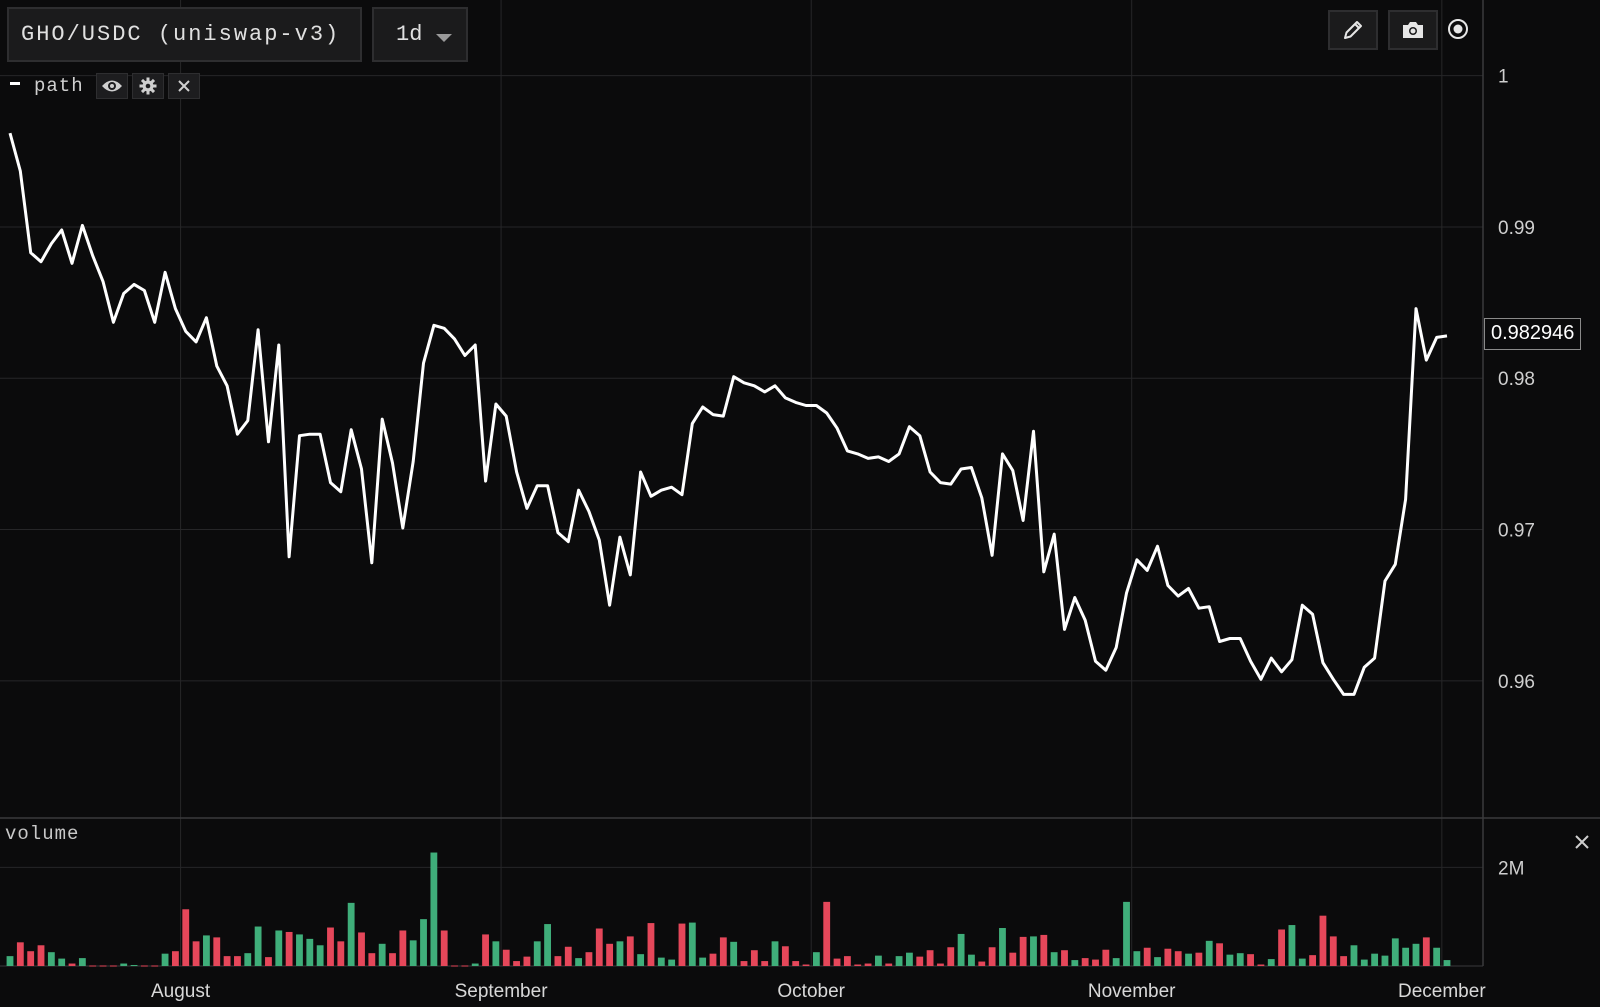 The image size is (1600, 1007). What do you see at coordinates (183, 86) in the screenshot?
I see `remove-series-button` at bounding box center [183, 86].